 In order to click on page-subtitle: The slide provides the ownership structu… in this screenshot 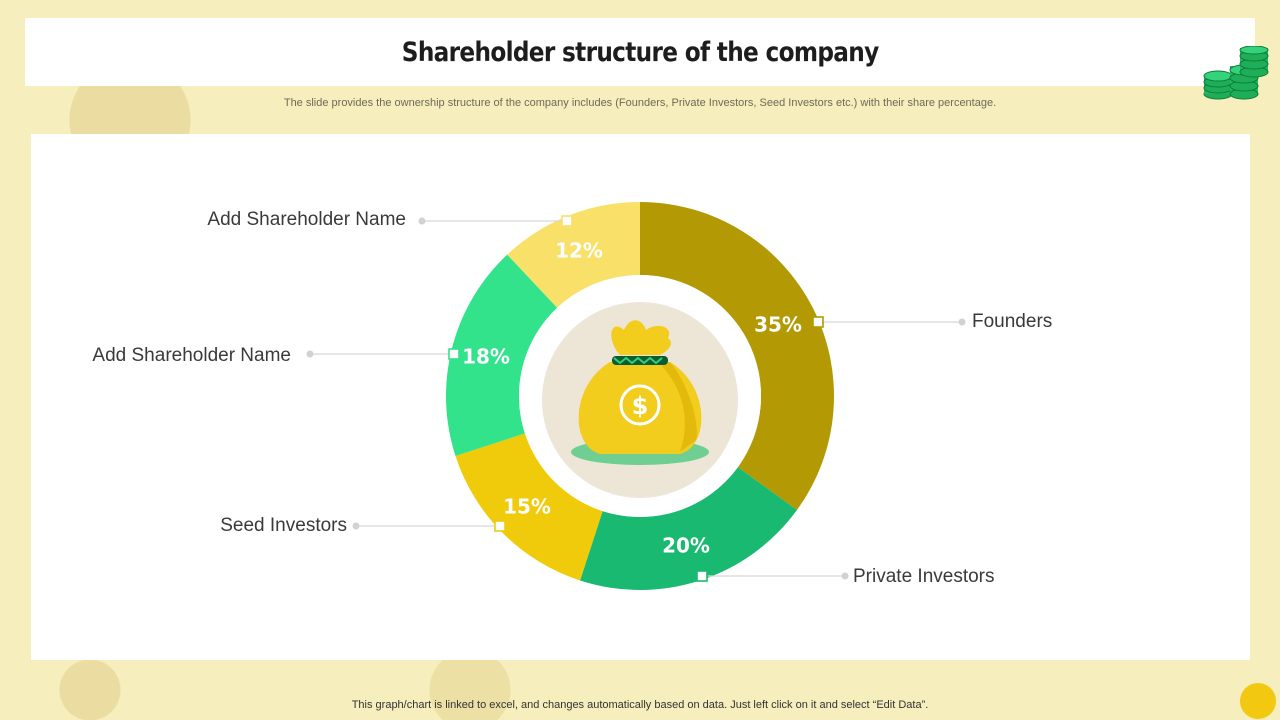, I will do `click(640, 103)`.